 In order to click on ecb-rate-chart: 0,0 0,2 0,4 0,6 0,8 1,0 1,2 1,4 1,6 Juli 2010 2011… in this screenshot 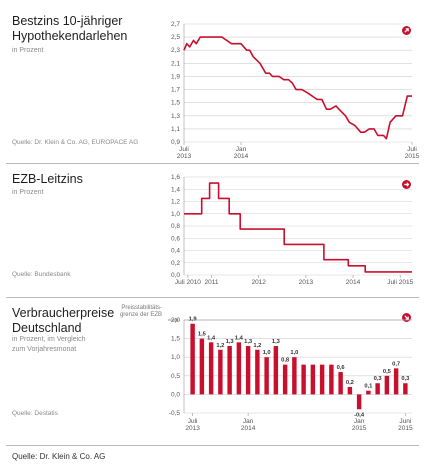, I will do `click(292, 230)`.